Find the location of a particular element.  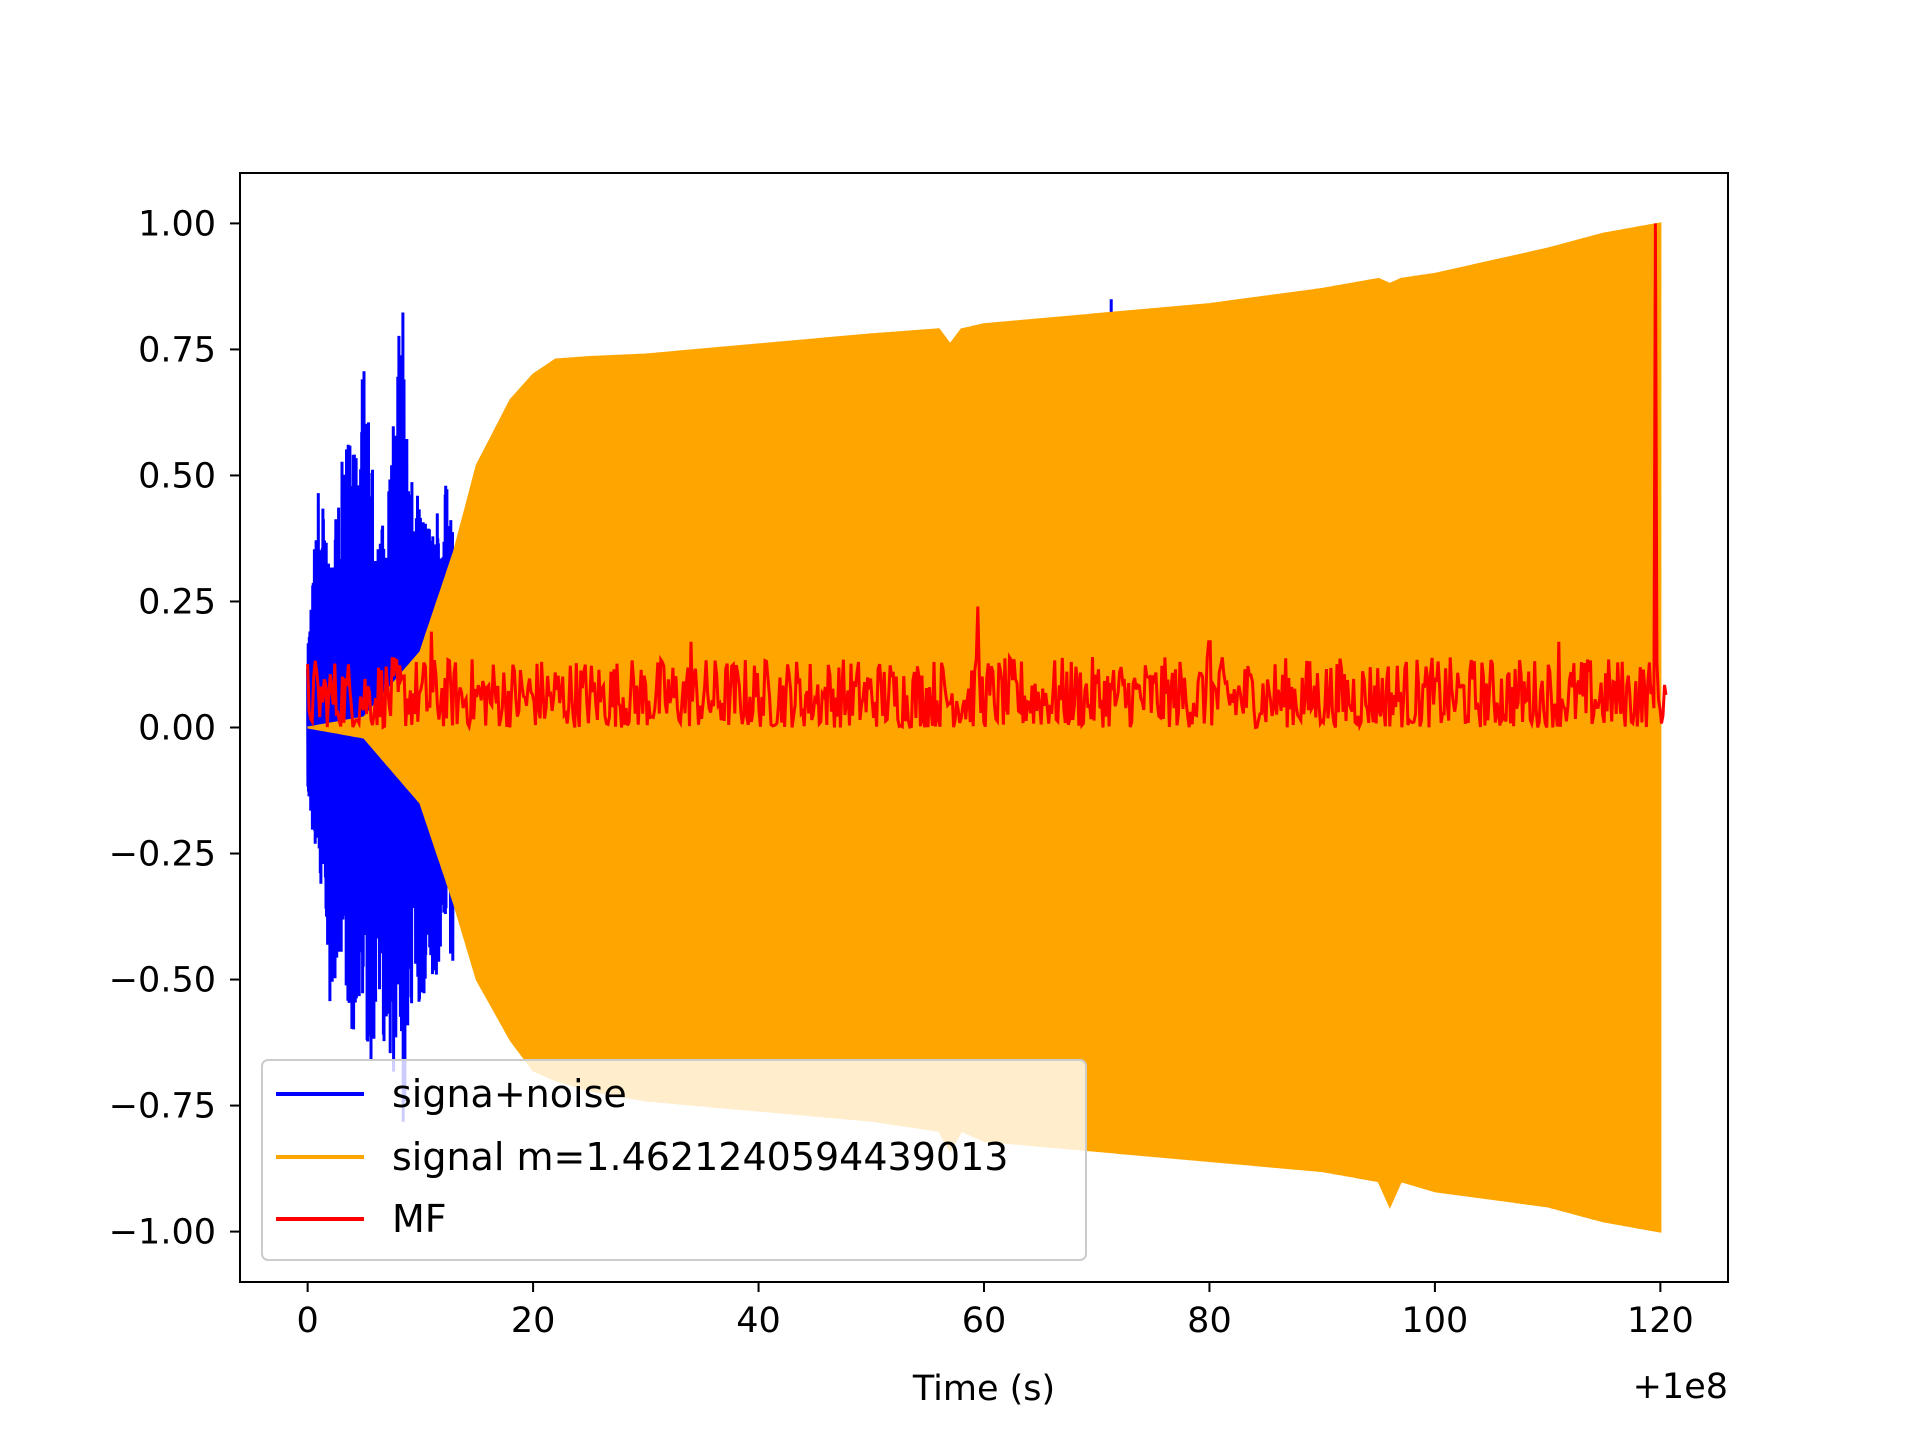

x-axis-label: Time (s) is located at coordinates (983, 1389).